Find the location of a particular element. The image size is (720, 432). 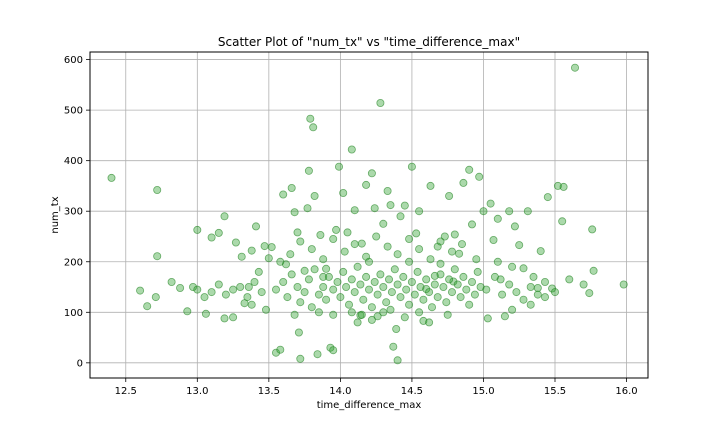

x-tick-label: 14.0 is located at coordinates (340, 391).